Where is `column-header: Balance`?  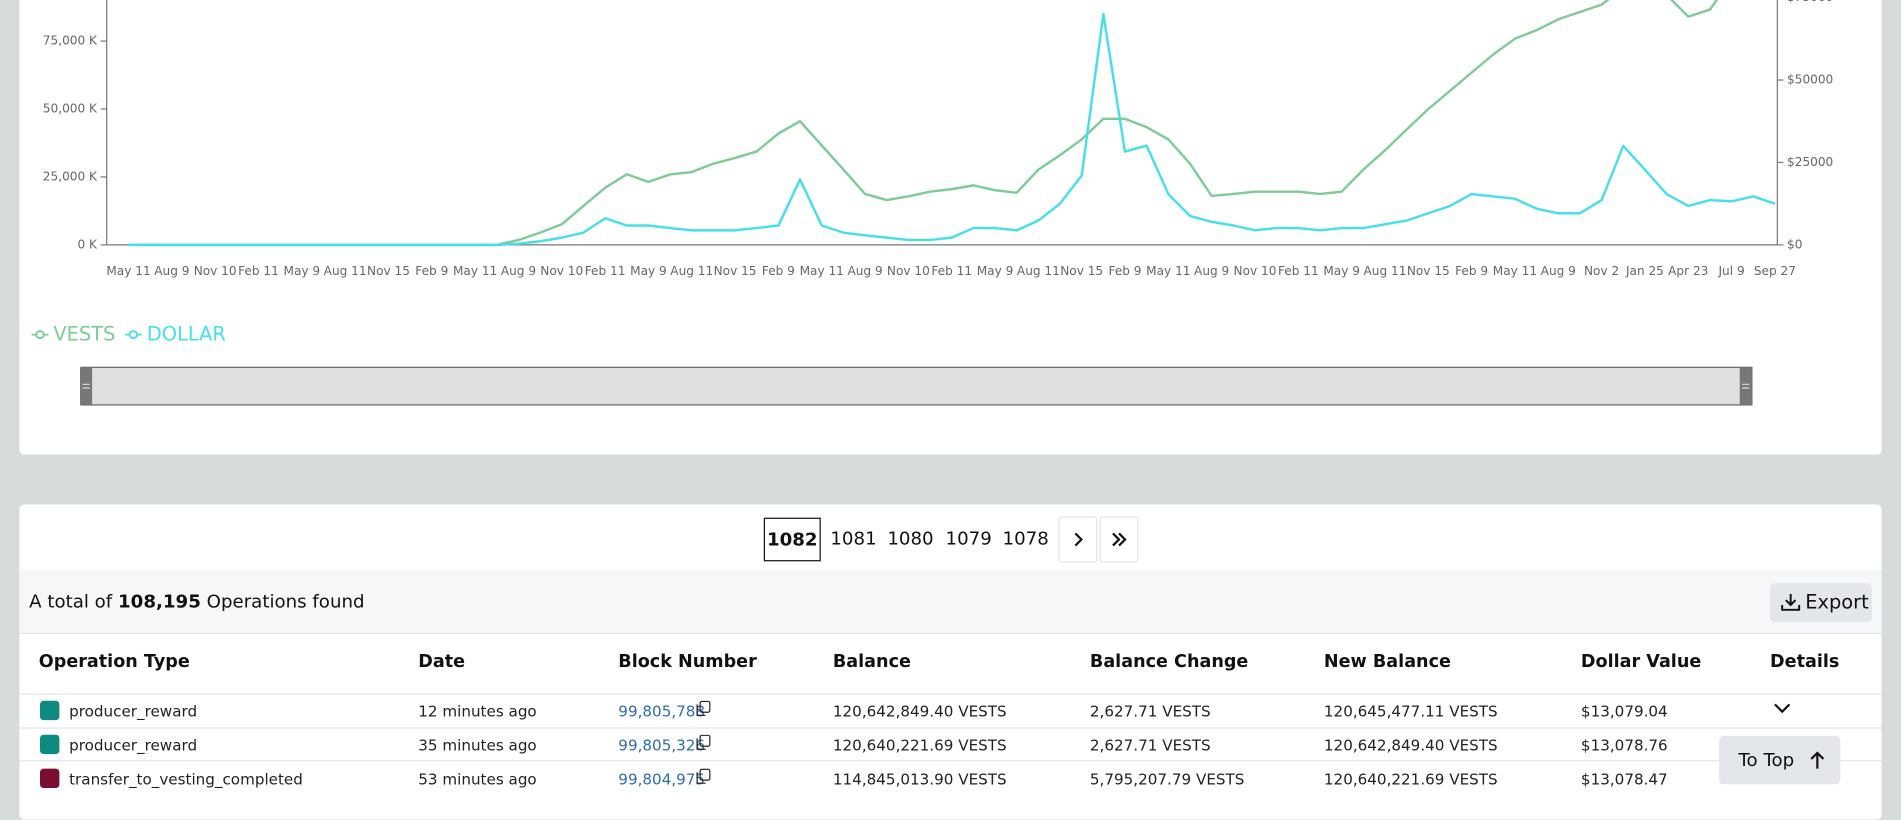
column-header: Balance is located at coordinates (871, 662).